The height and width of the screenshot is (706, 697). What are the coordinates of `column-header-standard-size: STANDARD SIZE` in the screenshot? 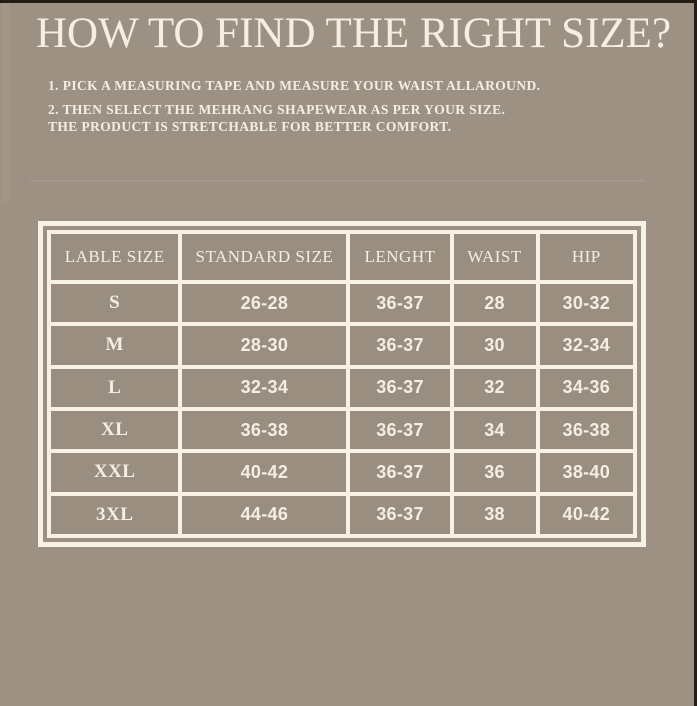 It's located at (264, 257).